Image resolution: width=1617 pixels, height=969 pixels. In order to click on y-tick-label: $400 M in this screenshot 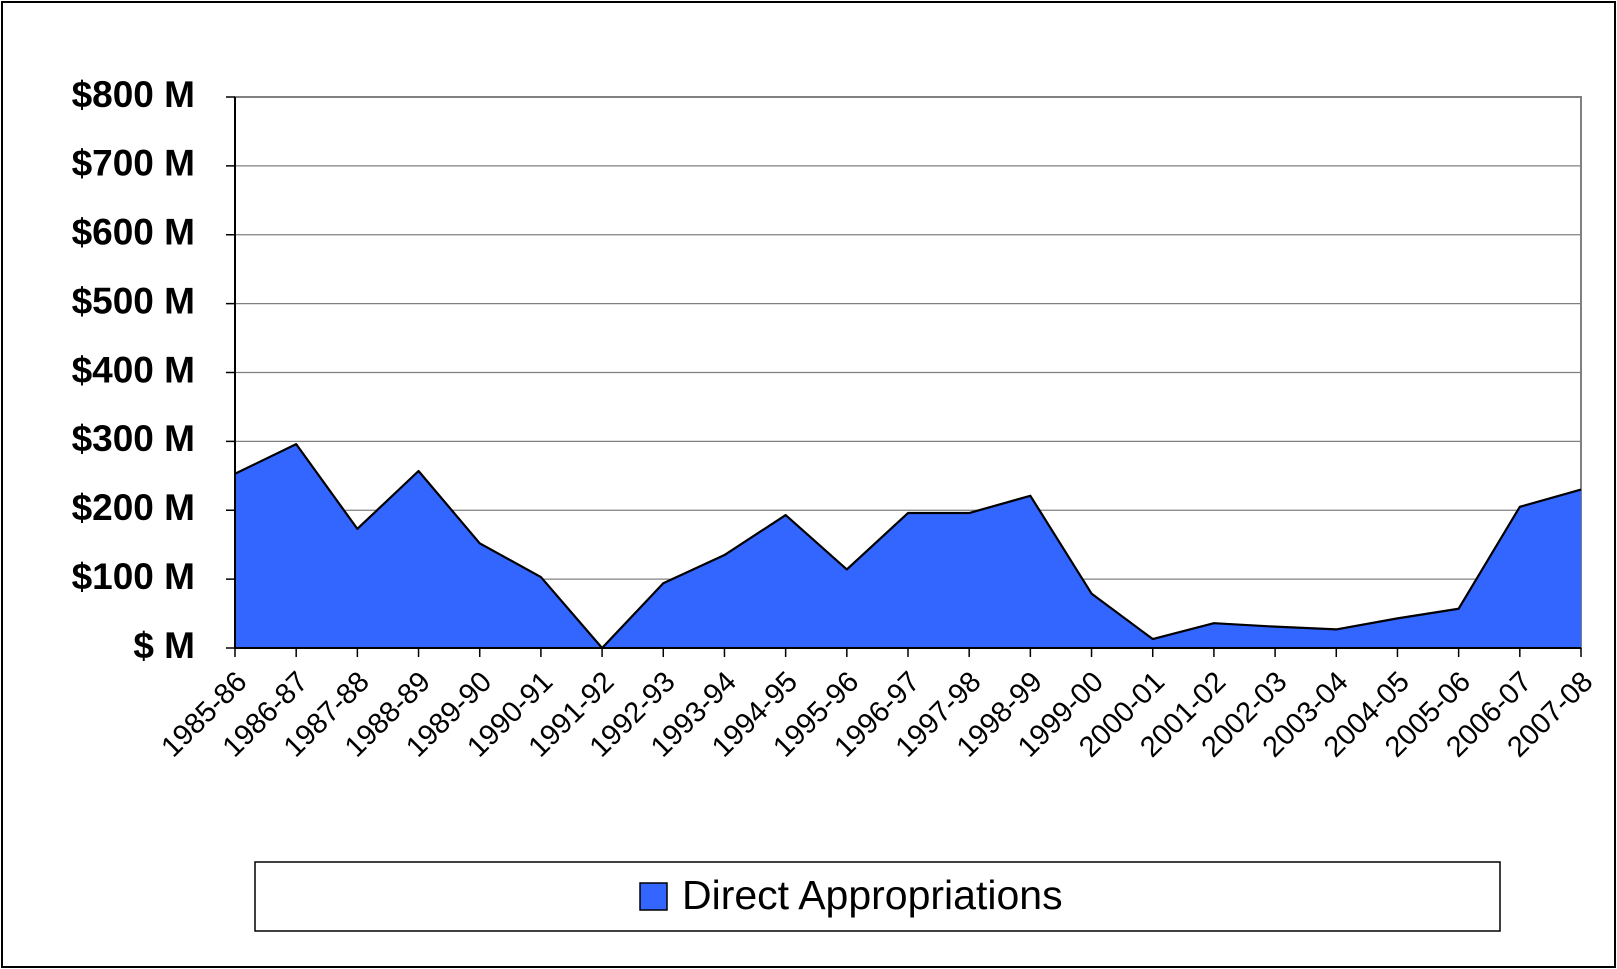, I will do `click(133, 369)`.